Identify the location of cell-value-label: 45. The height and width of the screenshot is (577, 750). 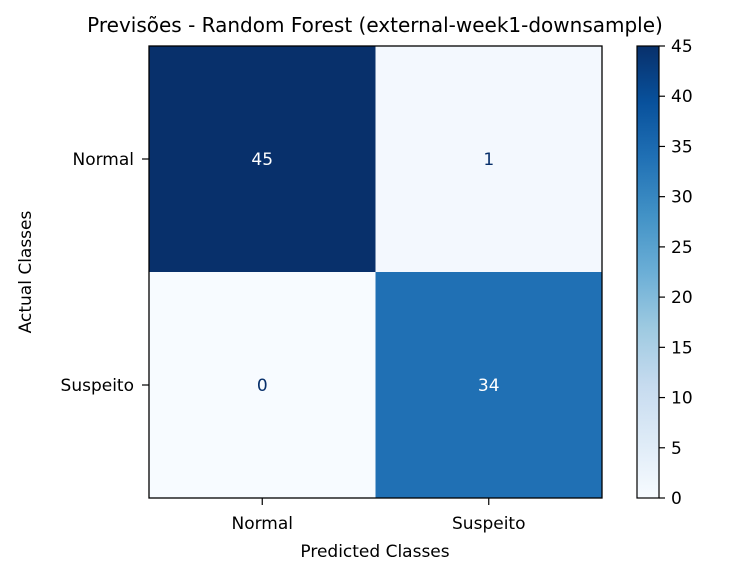
(262, 160).